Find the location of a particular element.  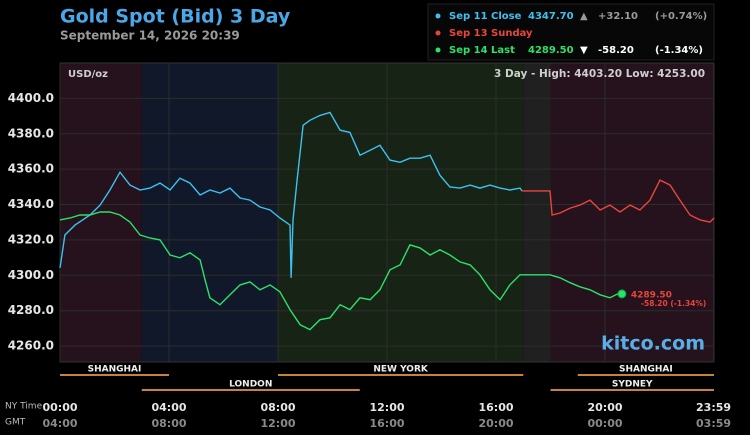

session-label: SYDNEY is located at coordinates (632, 385).